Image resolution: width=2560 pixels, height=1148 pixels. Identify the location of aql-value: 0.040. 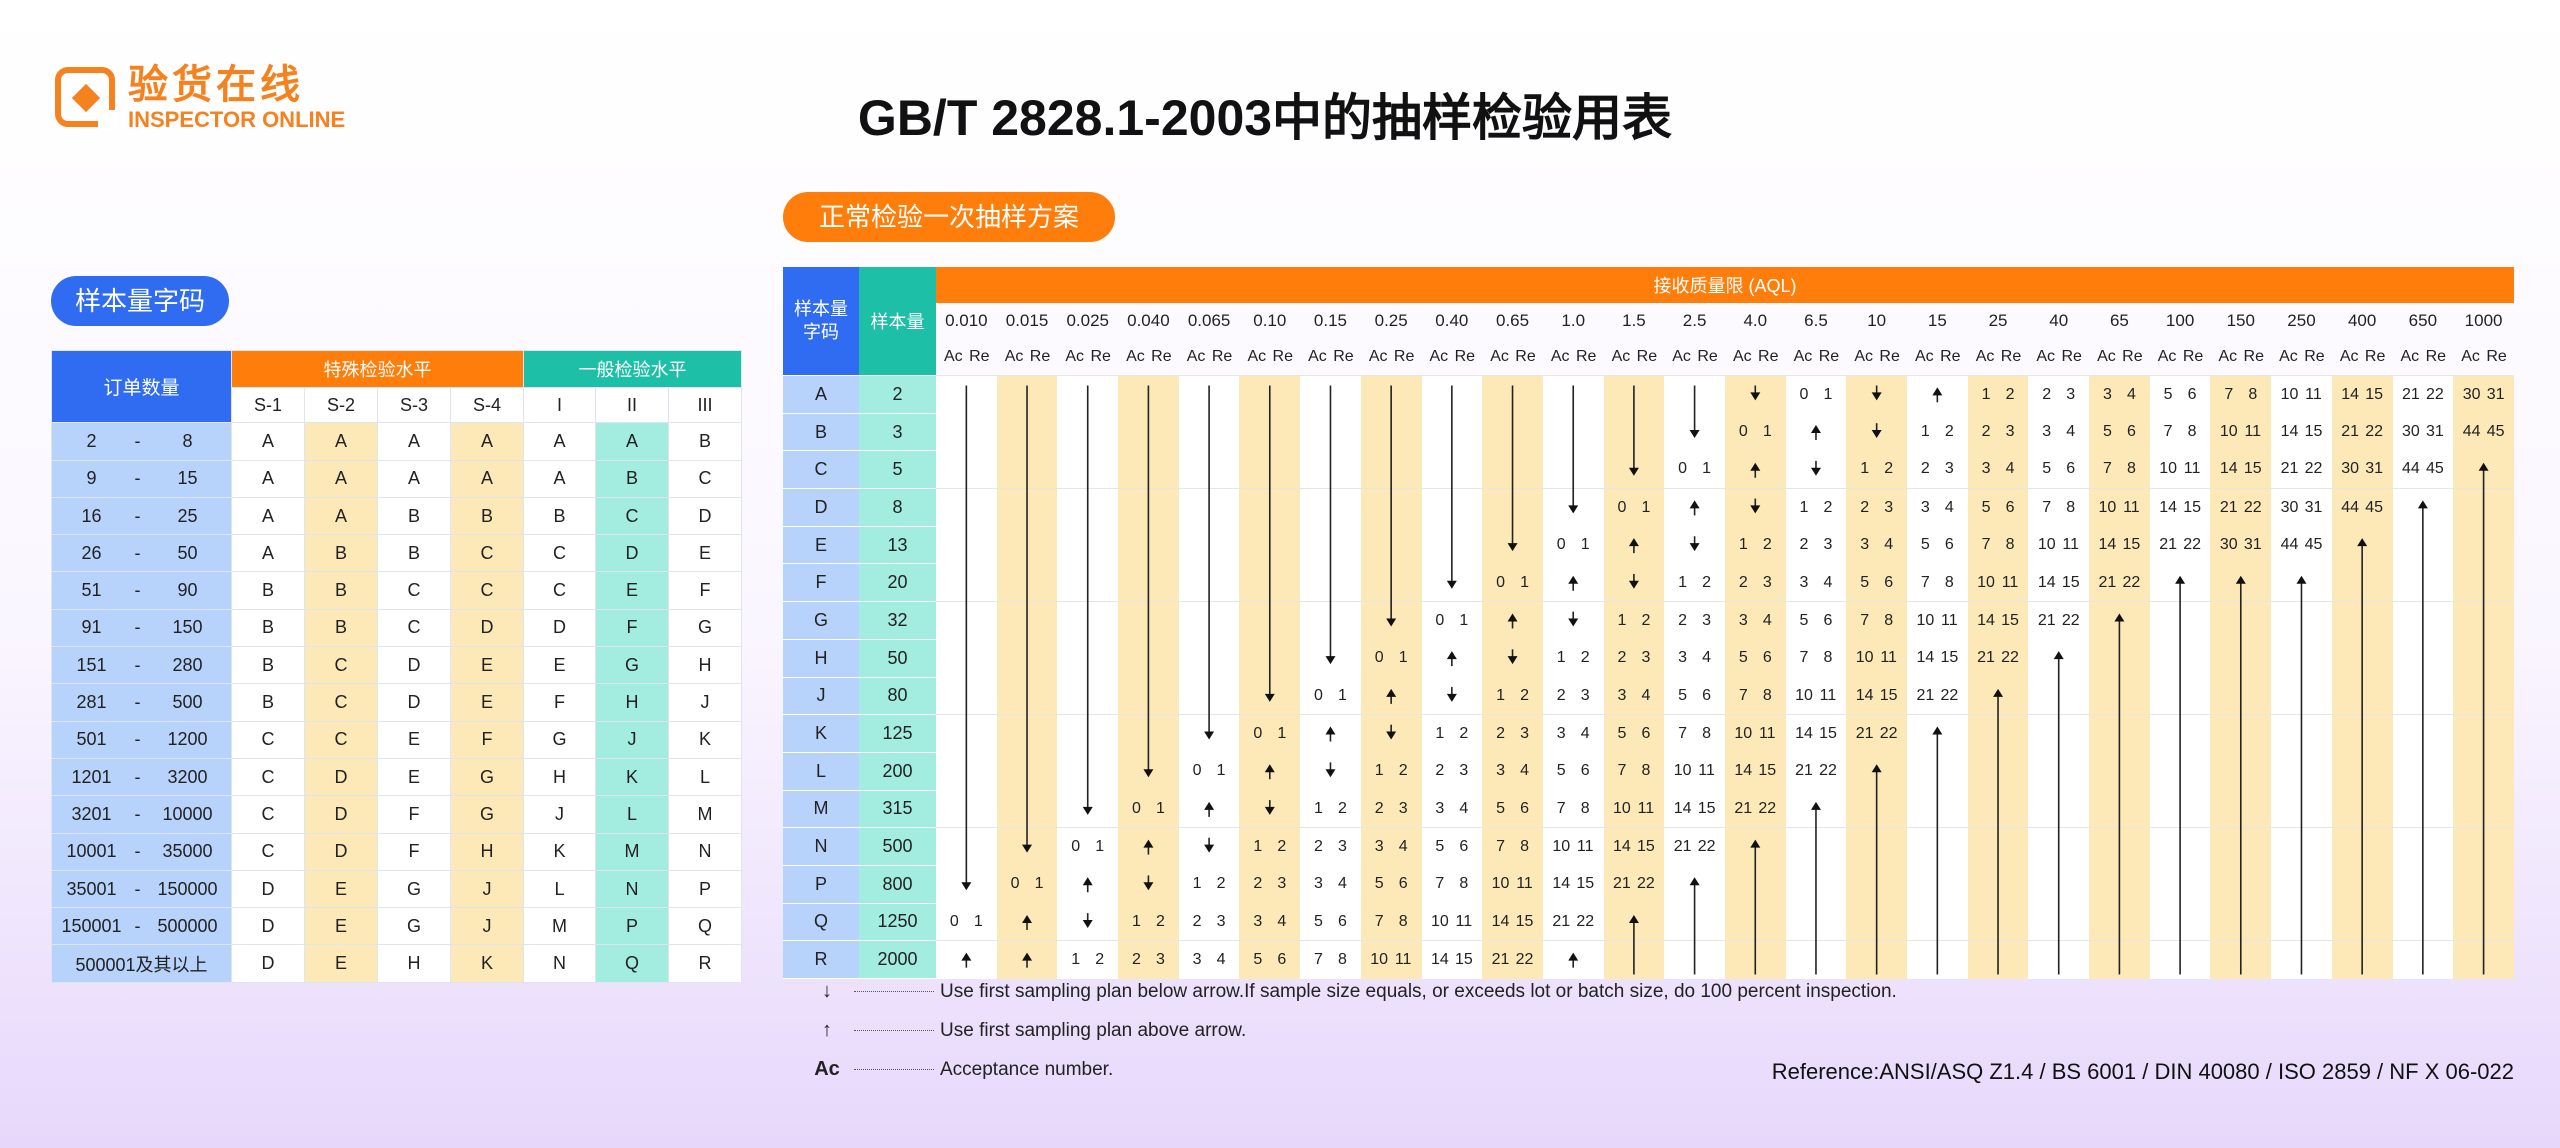
(1148, 320).